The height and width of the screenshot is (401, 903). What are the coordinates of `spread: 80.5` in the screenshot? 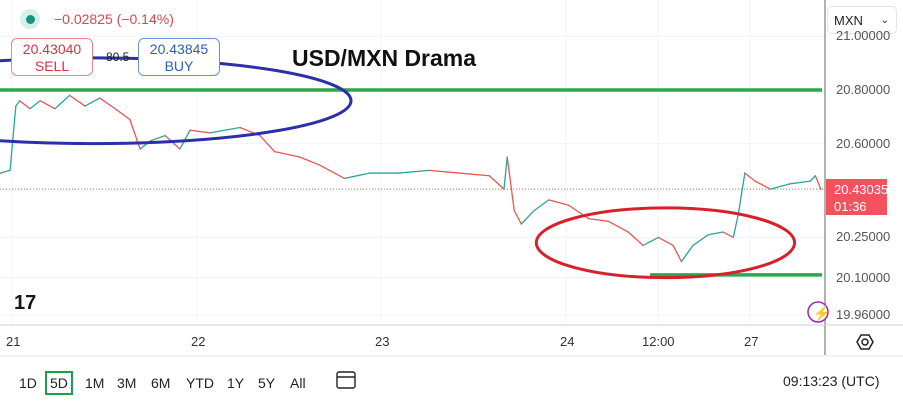 It's located at (118, 57).